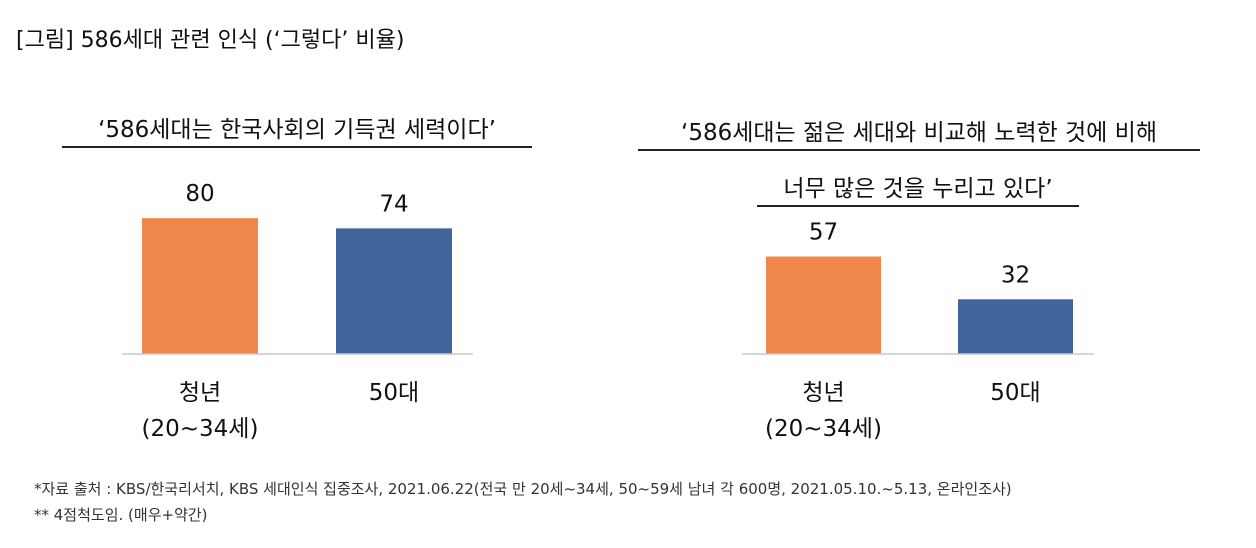  I want to click on chart1-title: ‘586세대는 한국사회의 기득권 세력이다’, so click(297, 130).